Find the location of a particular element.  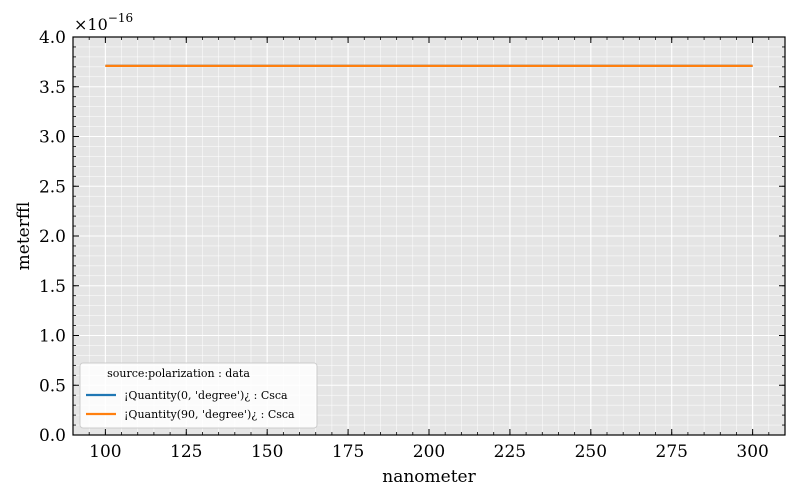

x-tick-label: 250 is located at coordinates (591, 452).